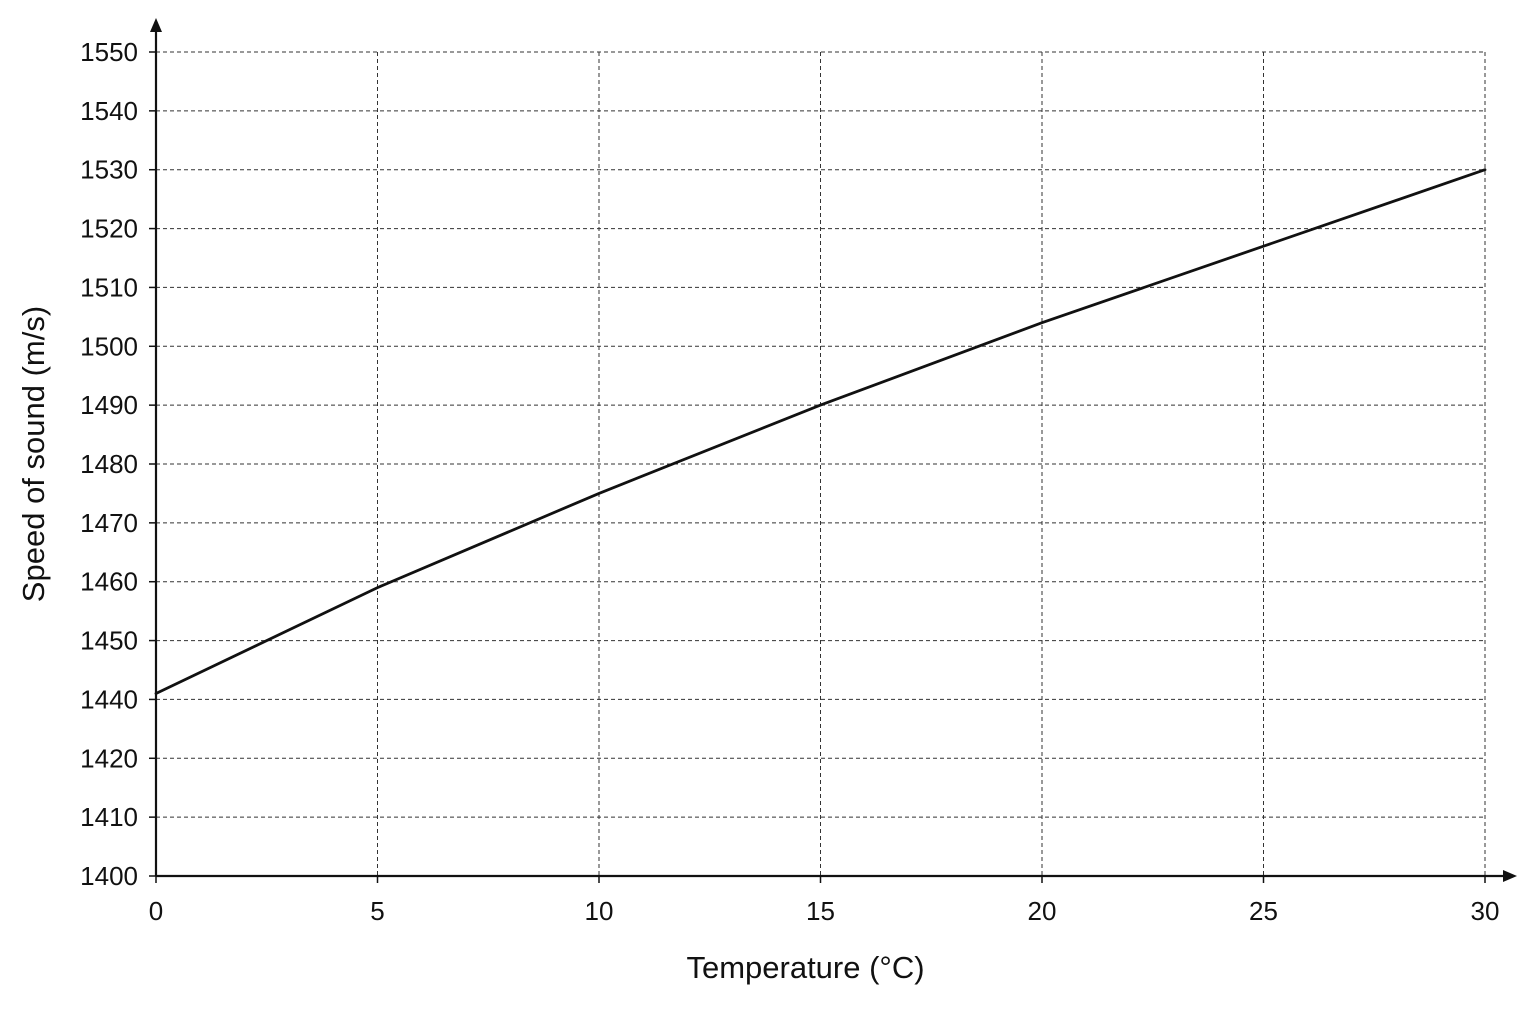 The height and width of the screenshot is (1024, 1536). What do you see at coordinates (1485, 911) in the screenshot?
I see `x-tick-label: 30` at bounding box center [1485, 911].